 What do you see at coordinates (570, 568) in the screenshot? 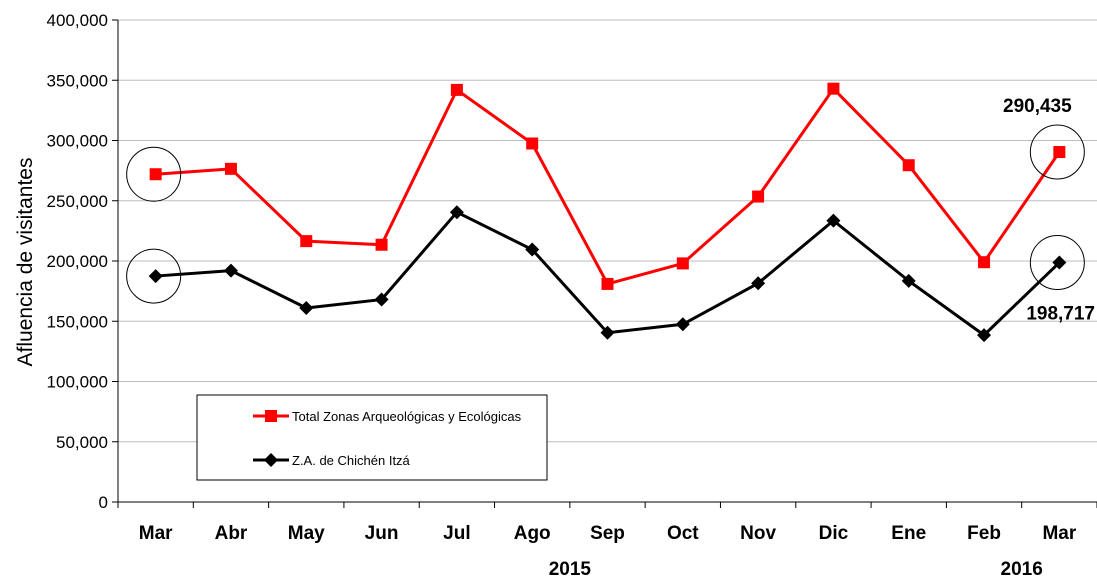
I see `year-label: 2015` at bounding box center [570, 568].